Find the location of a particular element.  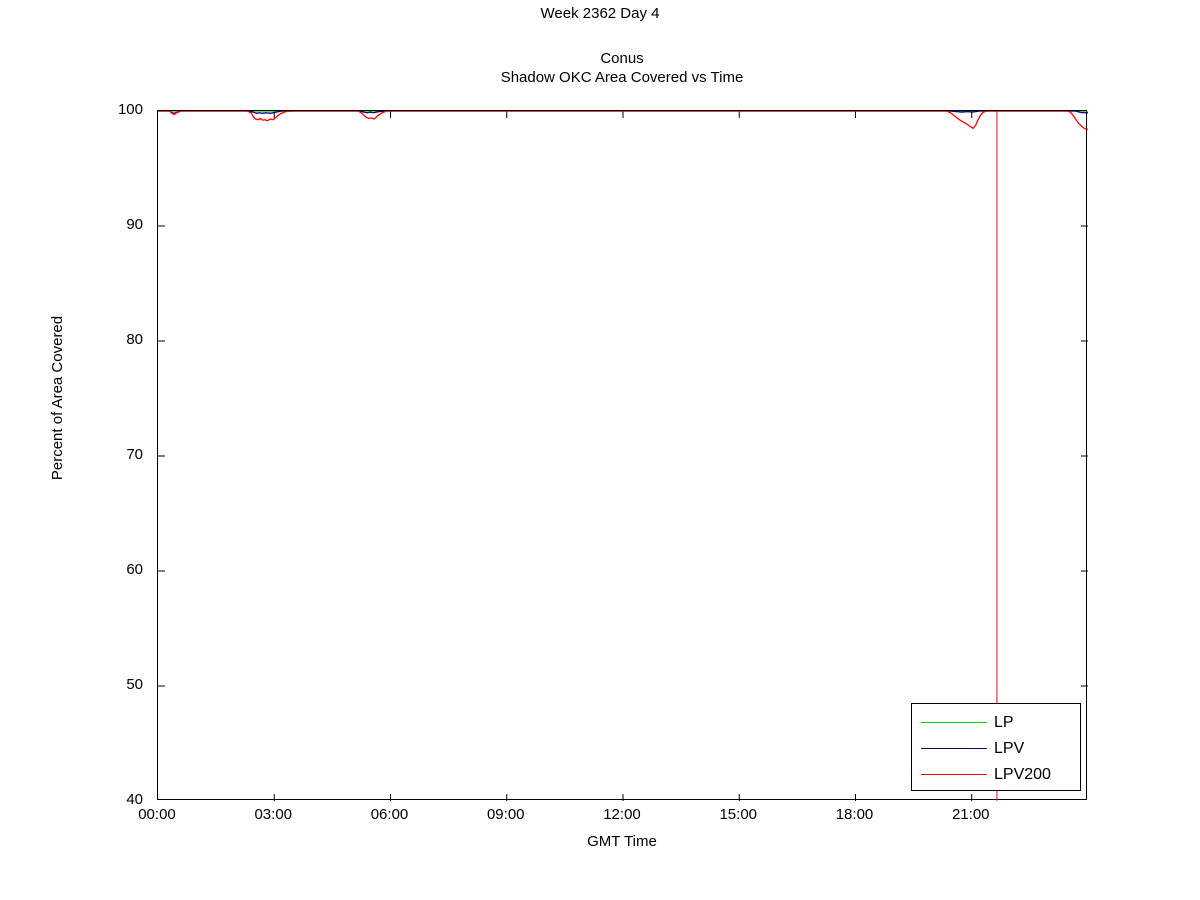

x-tick-label: 06:00 is located at coordinates (389, 814).